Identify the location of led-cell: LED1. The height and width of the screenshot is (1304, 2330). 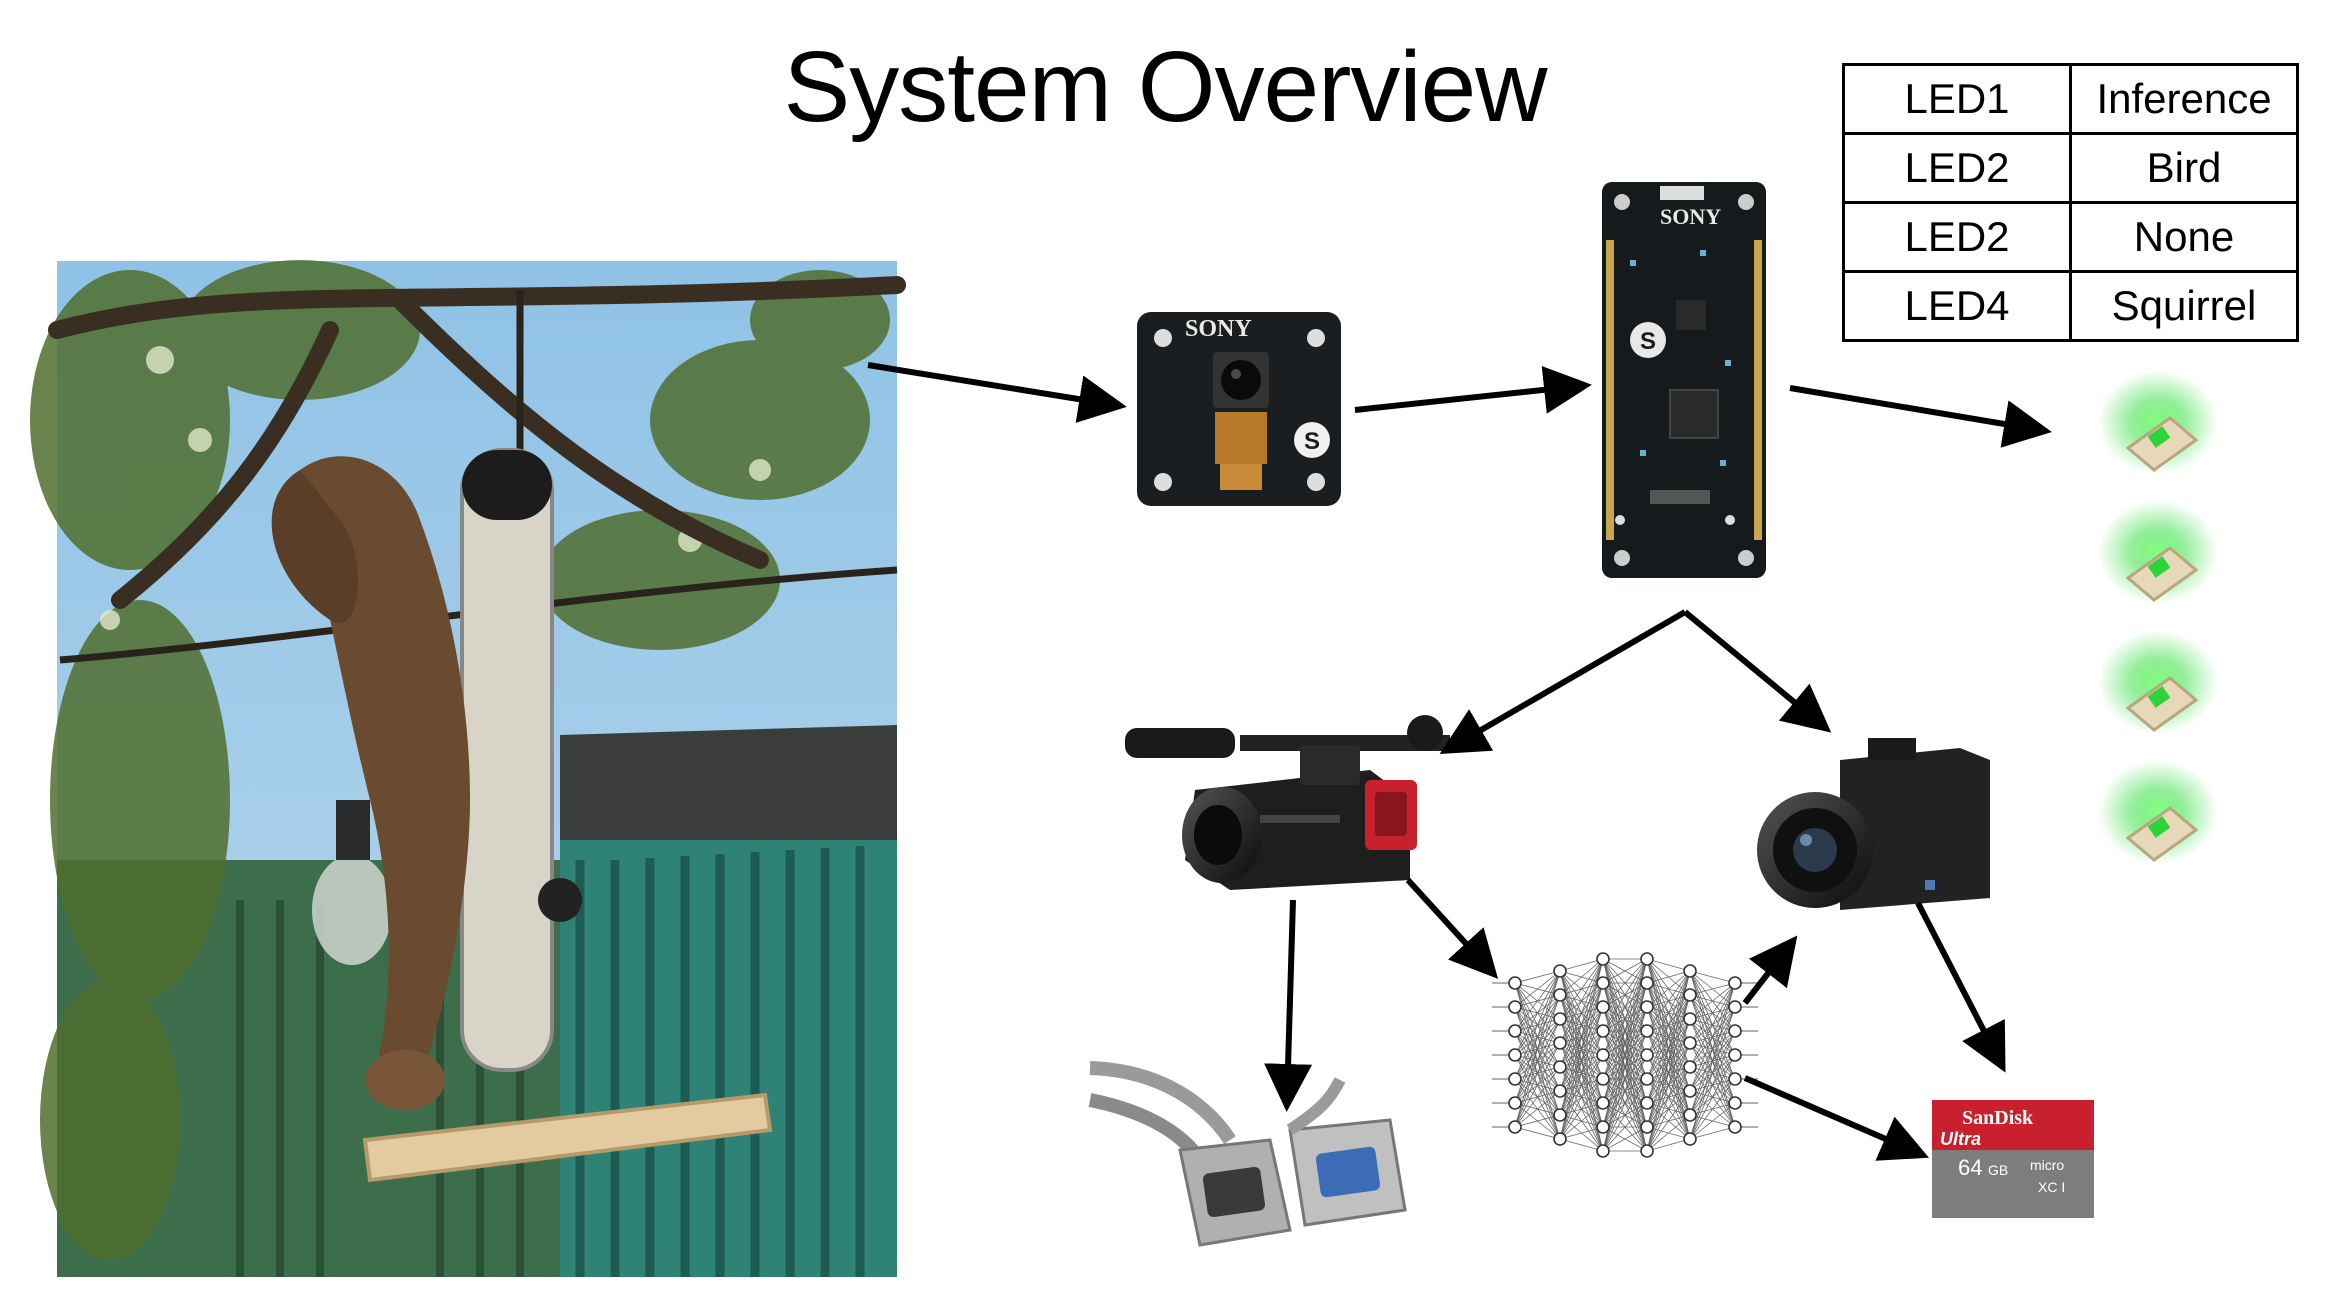
(1957, 99).